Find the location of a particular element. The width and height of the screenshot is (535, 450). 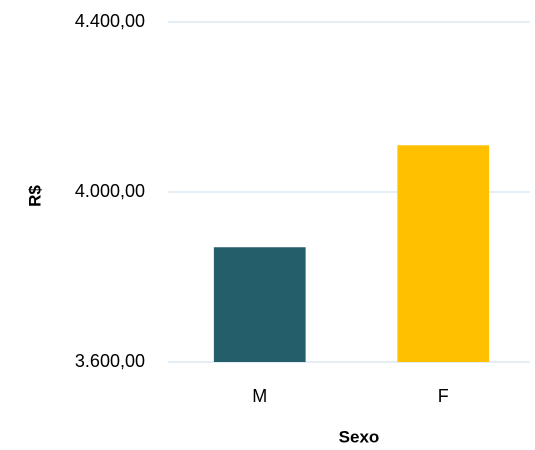

y-tick-label: 4.000,00 is located at coordinates (110, 191).